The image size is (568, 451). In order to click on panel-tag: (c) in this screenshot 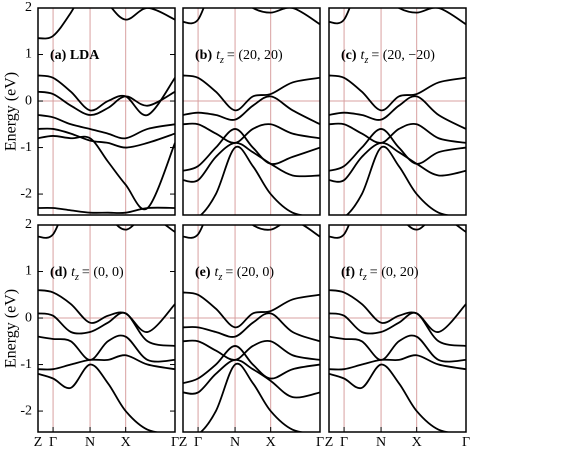, I will do `click(349, 55)`.